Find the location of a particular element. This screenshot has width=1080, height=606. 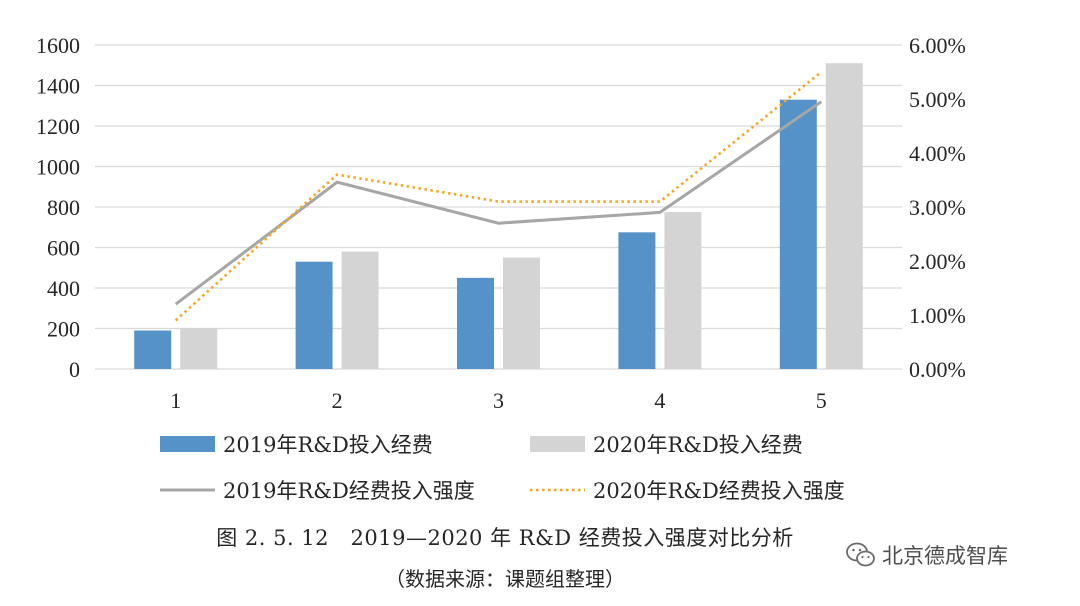

watermark: 北京德成智库 is located at coordinates (927, 555).